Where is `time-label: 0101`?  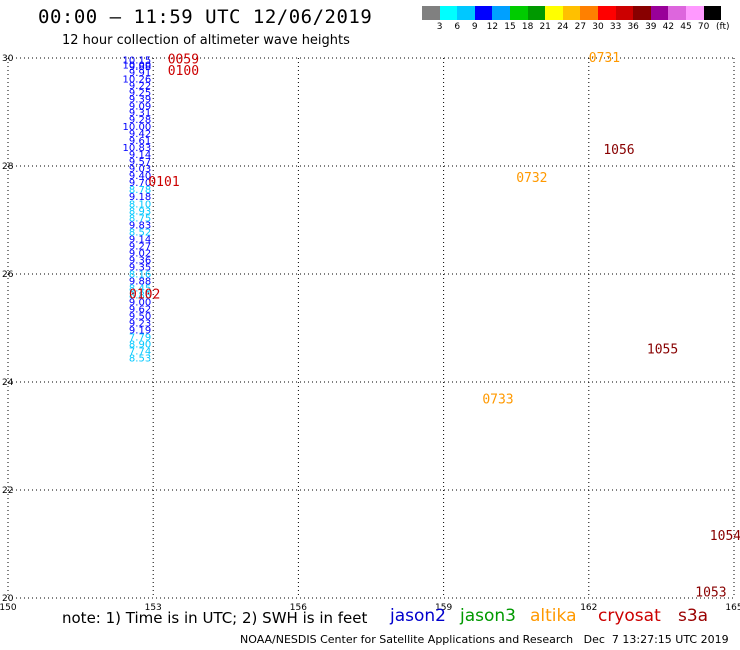 time-label: 0101 is located at coordinates (163, 182).